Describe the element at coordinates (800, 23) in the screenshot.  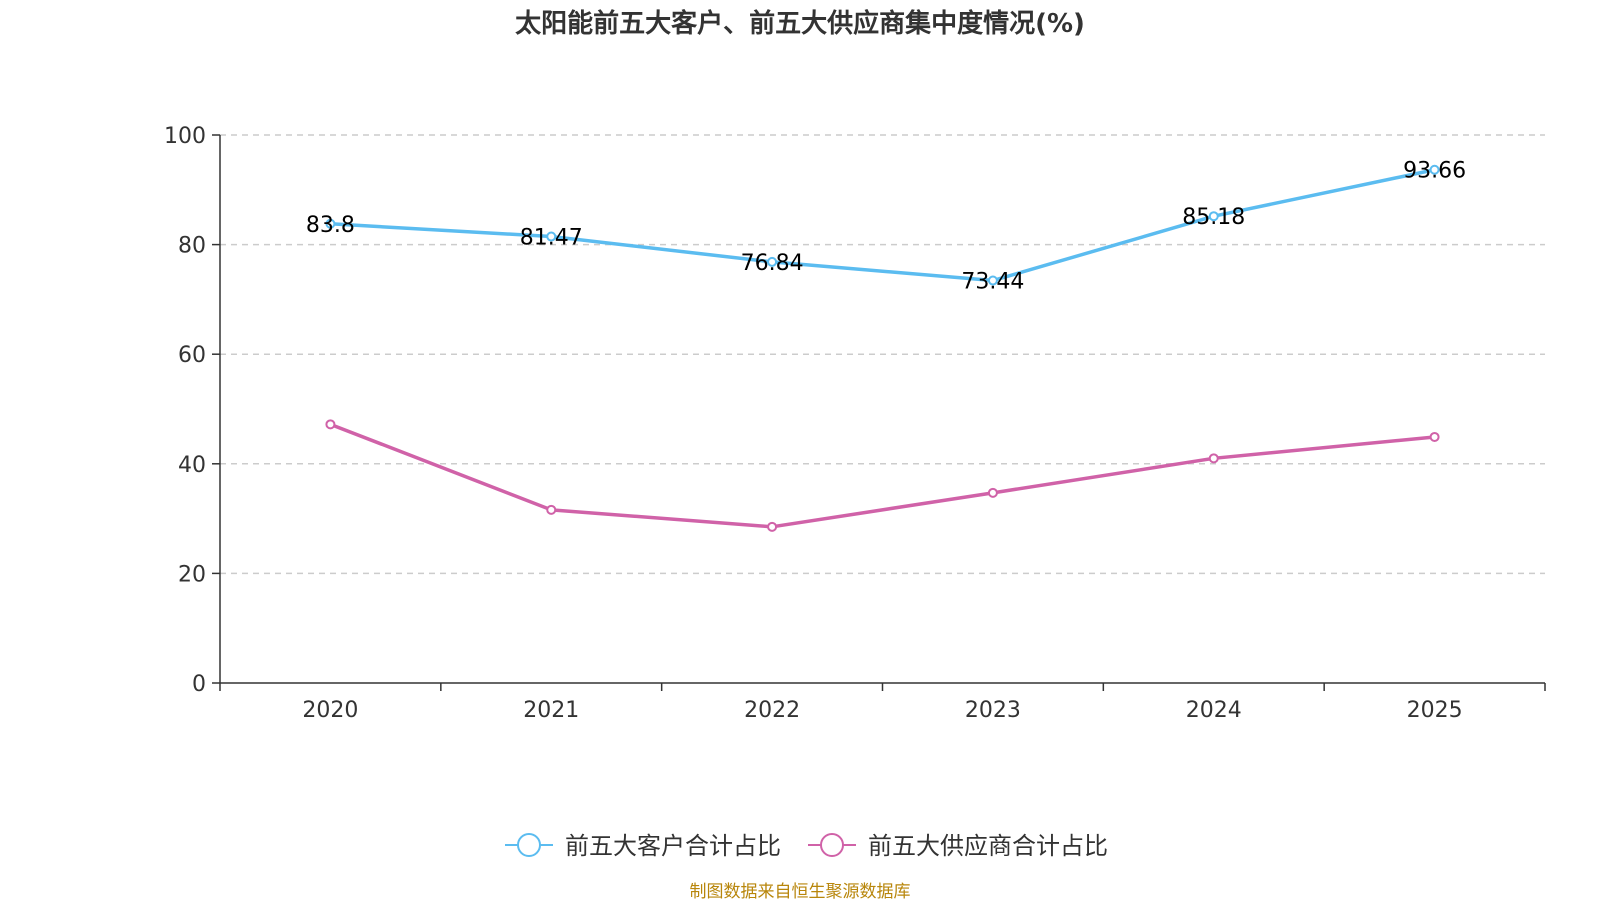
I see `chart-title: 太阳能前五大客户、前五大供应商集中度情况(%)` at that location.